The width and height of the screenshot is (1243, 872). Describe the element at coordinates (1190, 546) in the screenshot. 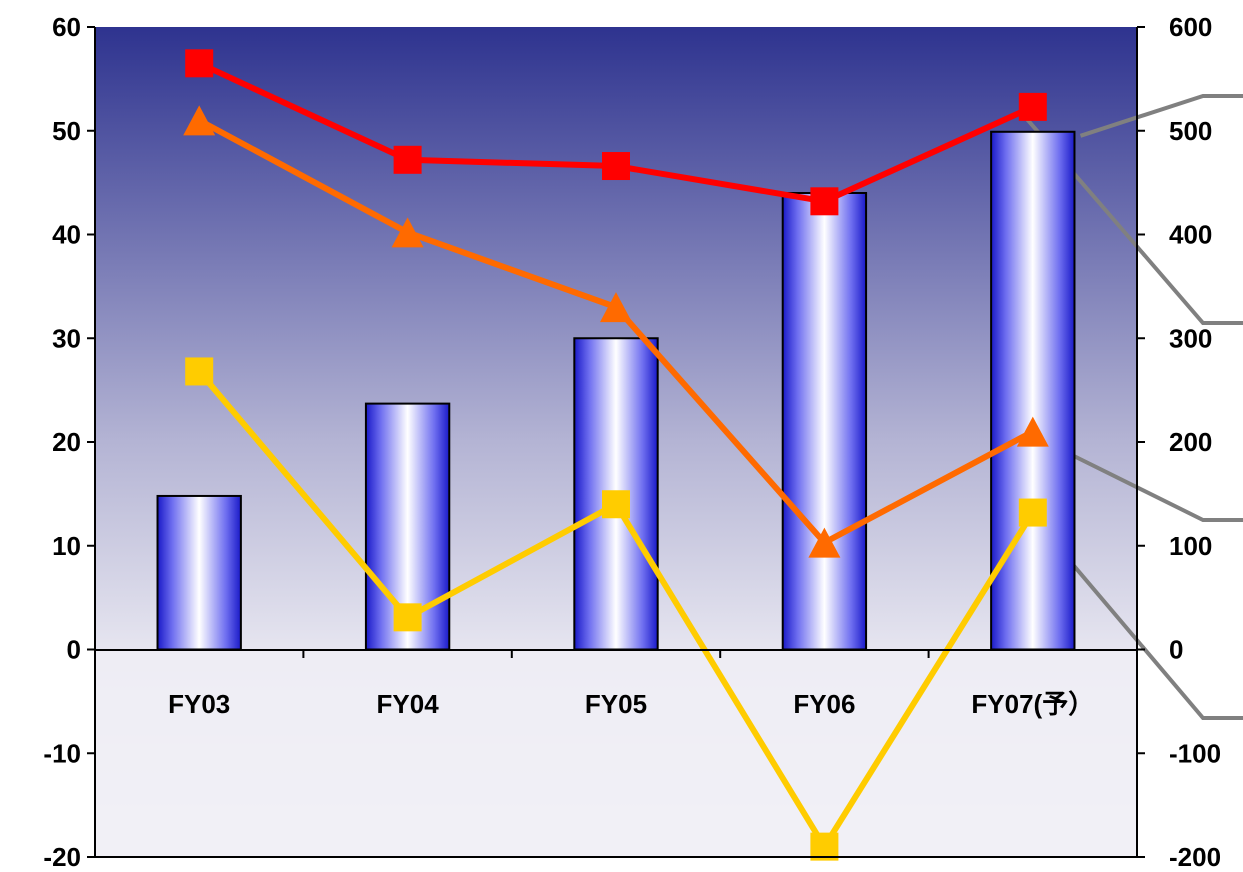

I see `right-axis-tick-label: 100` at that location.